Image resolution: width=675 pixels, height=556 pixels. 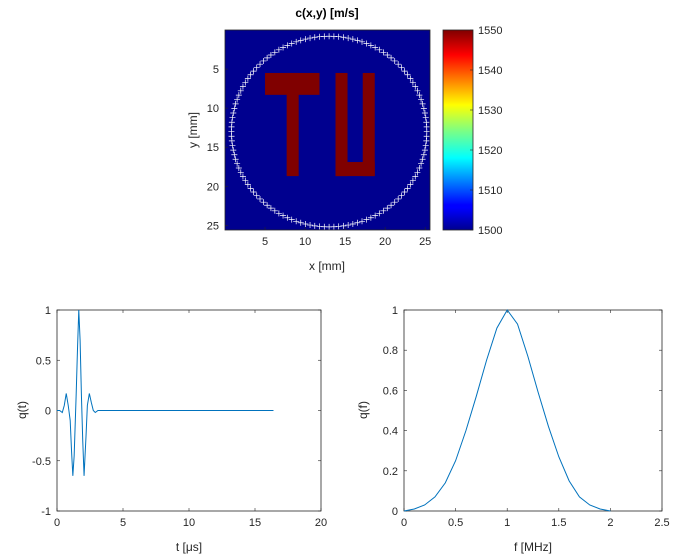 What do you see at coordinates (213, 226) in the screenshot?
I see `heatmap-y-tick-label: 25` at bounding box center [213, 226].